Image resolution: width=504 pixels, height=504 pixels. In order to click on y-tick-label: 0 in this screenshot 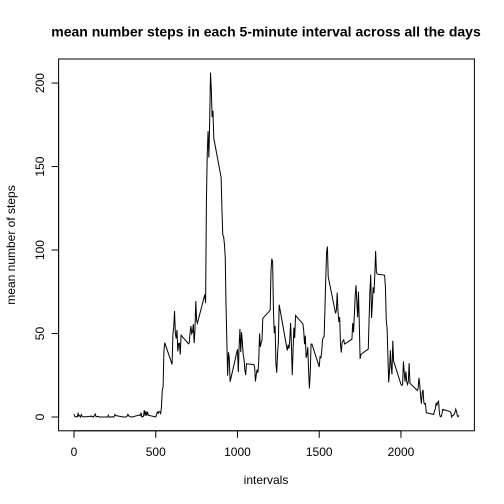, I will do `click(40, 416)`.